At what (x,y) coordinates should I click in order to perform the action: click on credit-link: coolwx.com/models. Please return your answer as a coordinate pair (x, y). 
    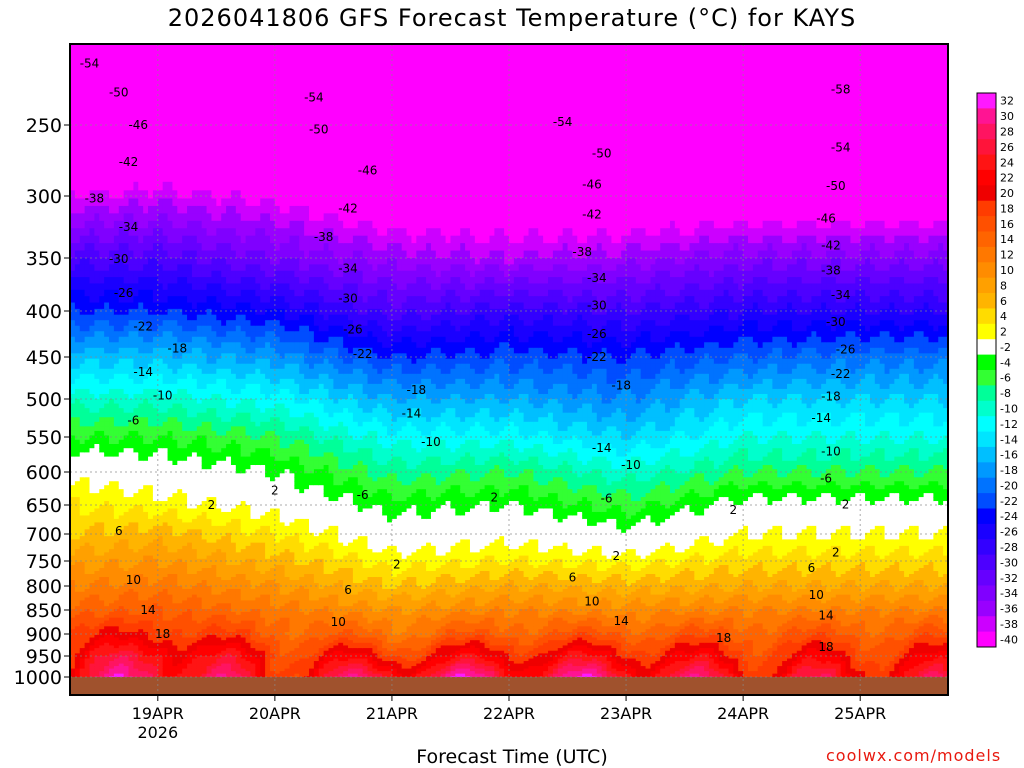
    Looking at the image, I should click on (913, 755).